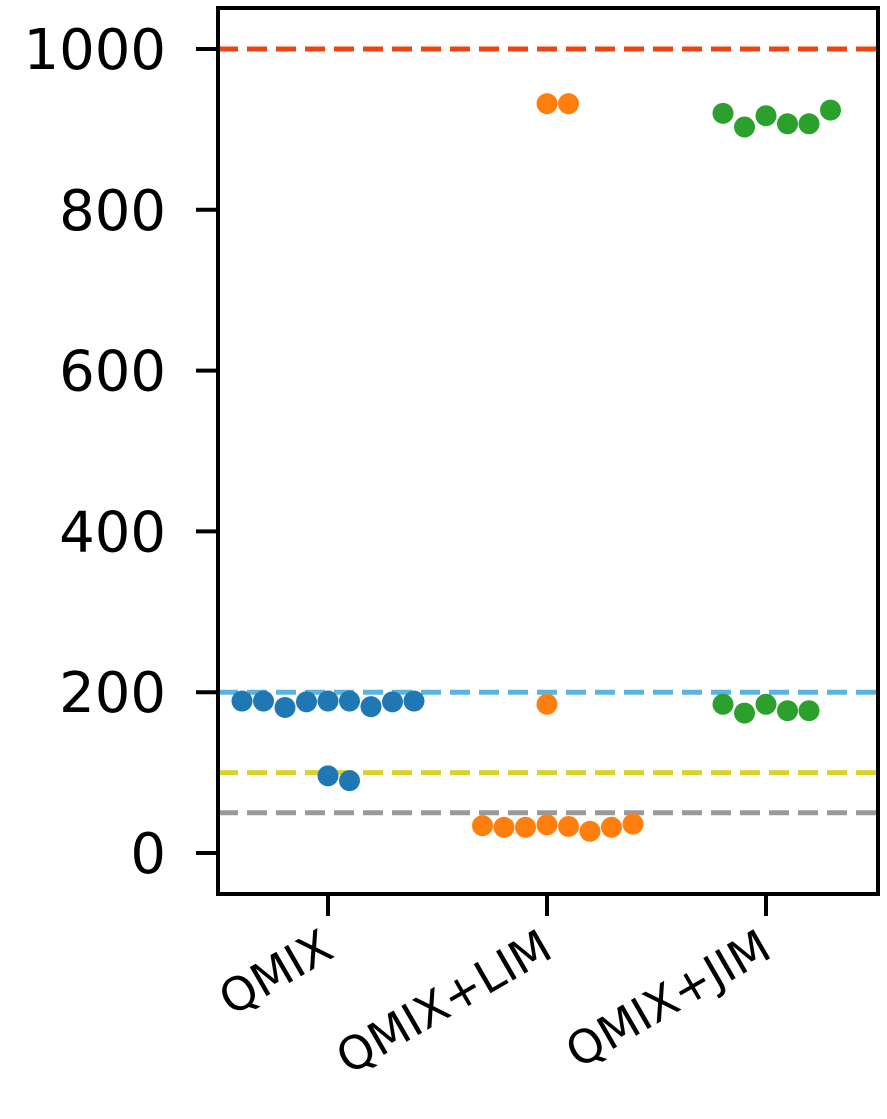  I want to click on y-tick-label-400: 400, so click(112, 532).